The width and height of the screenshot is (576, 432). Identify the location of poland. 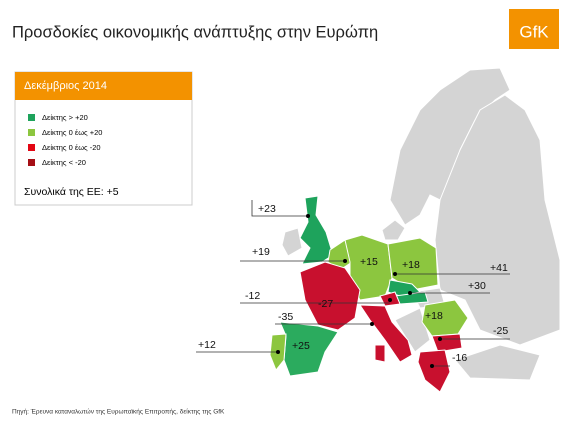
(413, 264).